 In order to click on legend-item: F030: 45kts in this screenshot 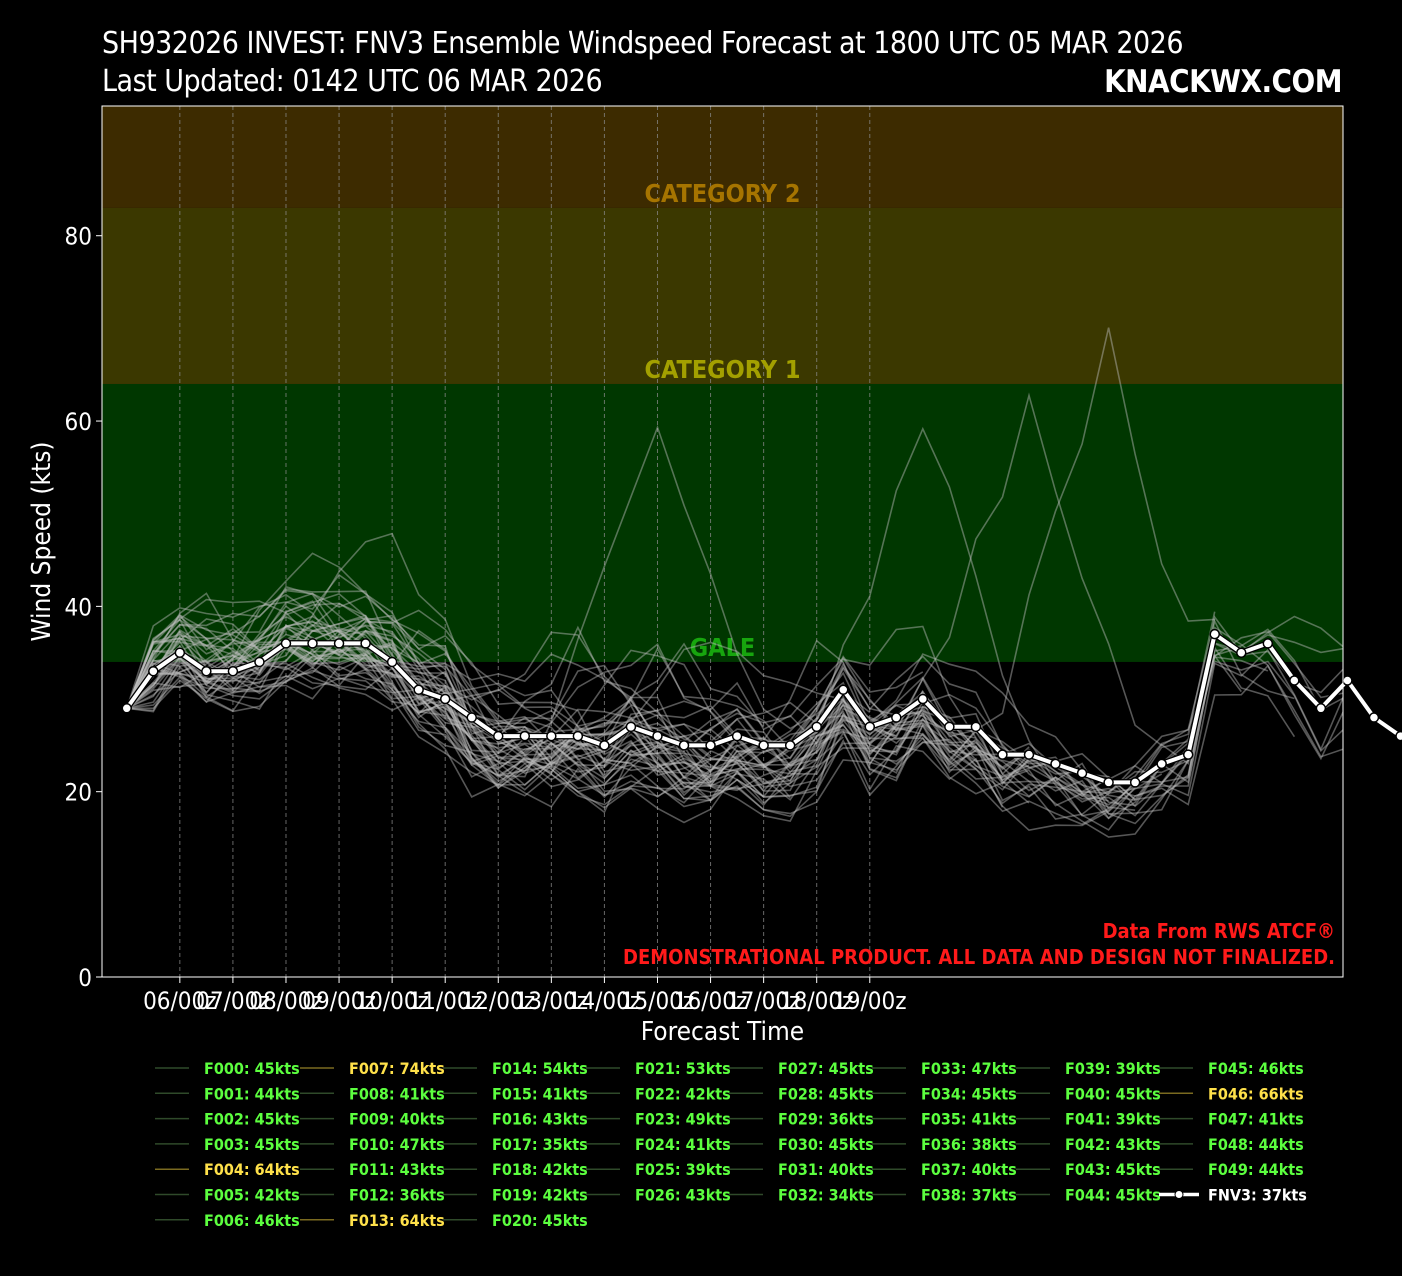, I will do `click(801, 1144)`.